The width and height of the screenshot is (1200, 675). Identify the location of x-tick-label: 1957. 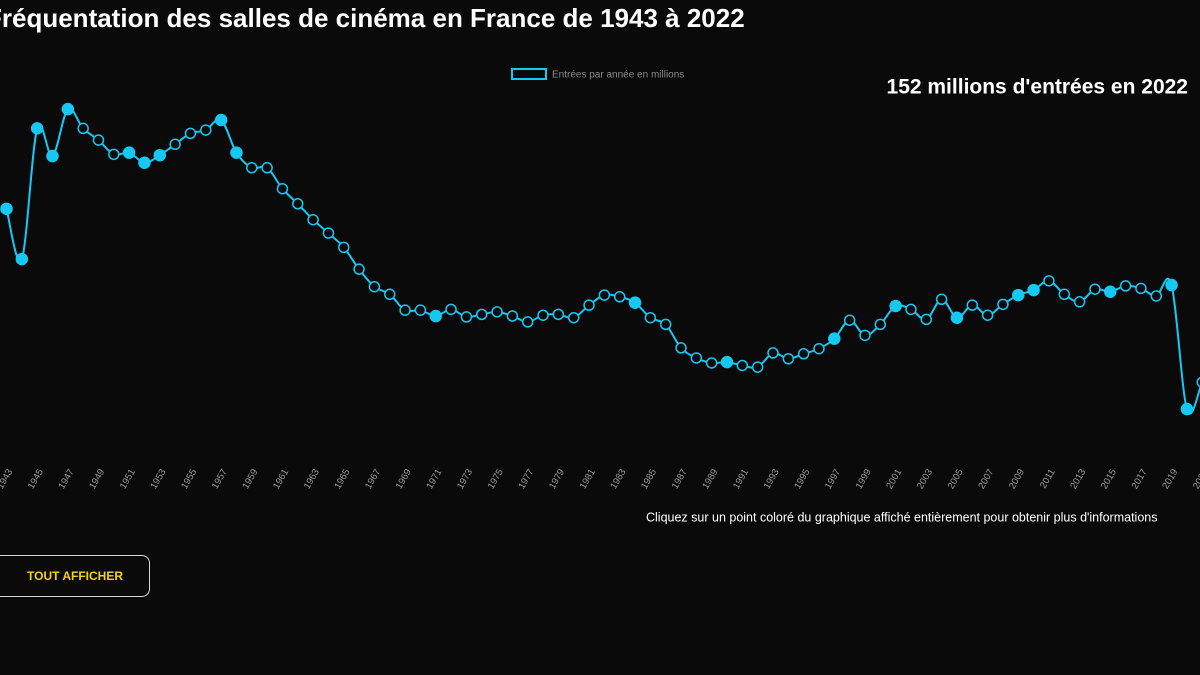
(220, 479).